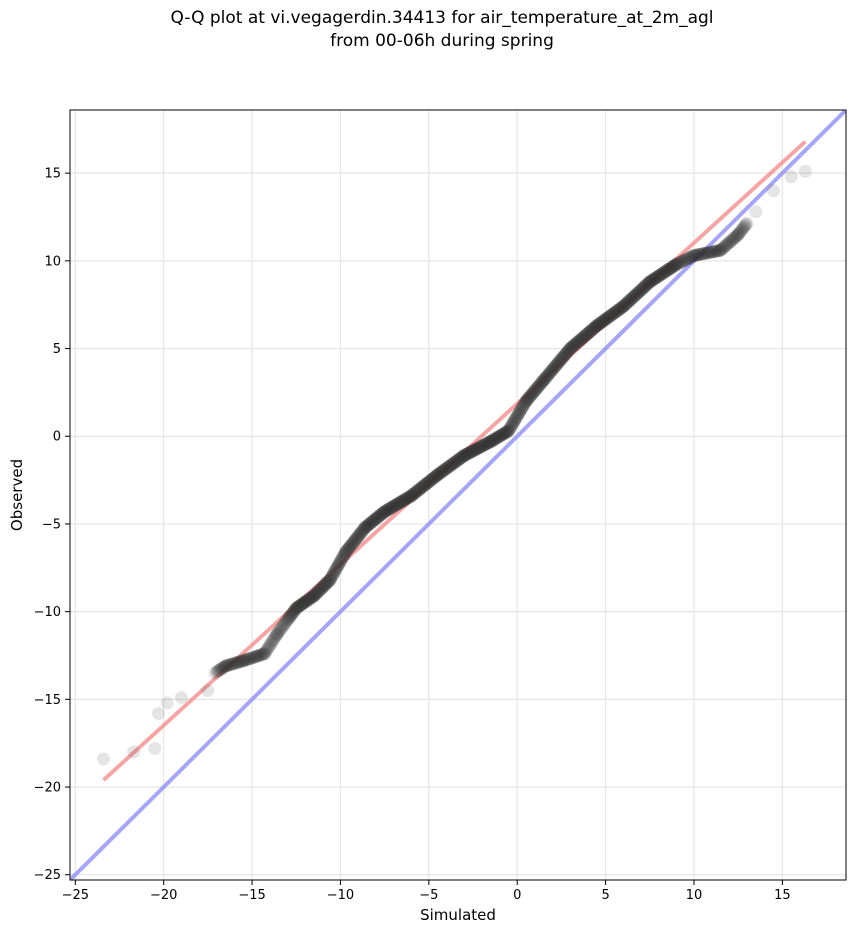 This screenshot has height=934, width=854. Describe the element at coordinates (57, 437) in the screenshot. I see `y-tick-label: 0` at that location.